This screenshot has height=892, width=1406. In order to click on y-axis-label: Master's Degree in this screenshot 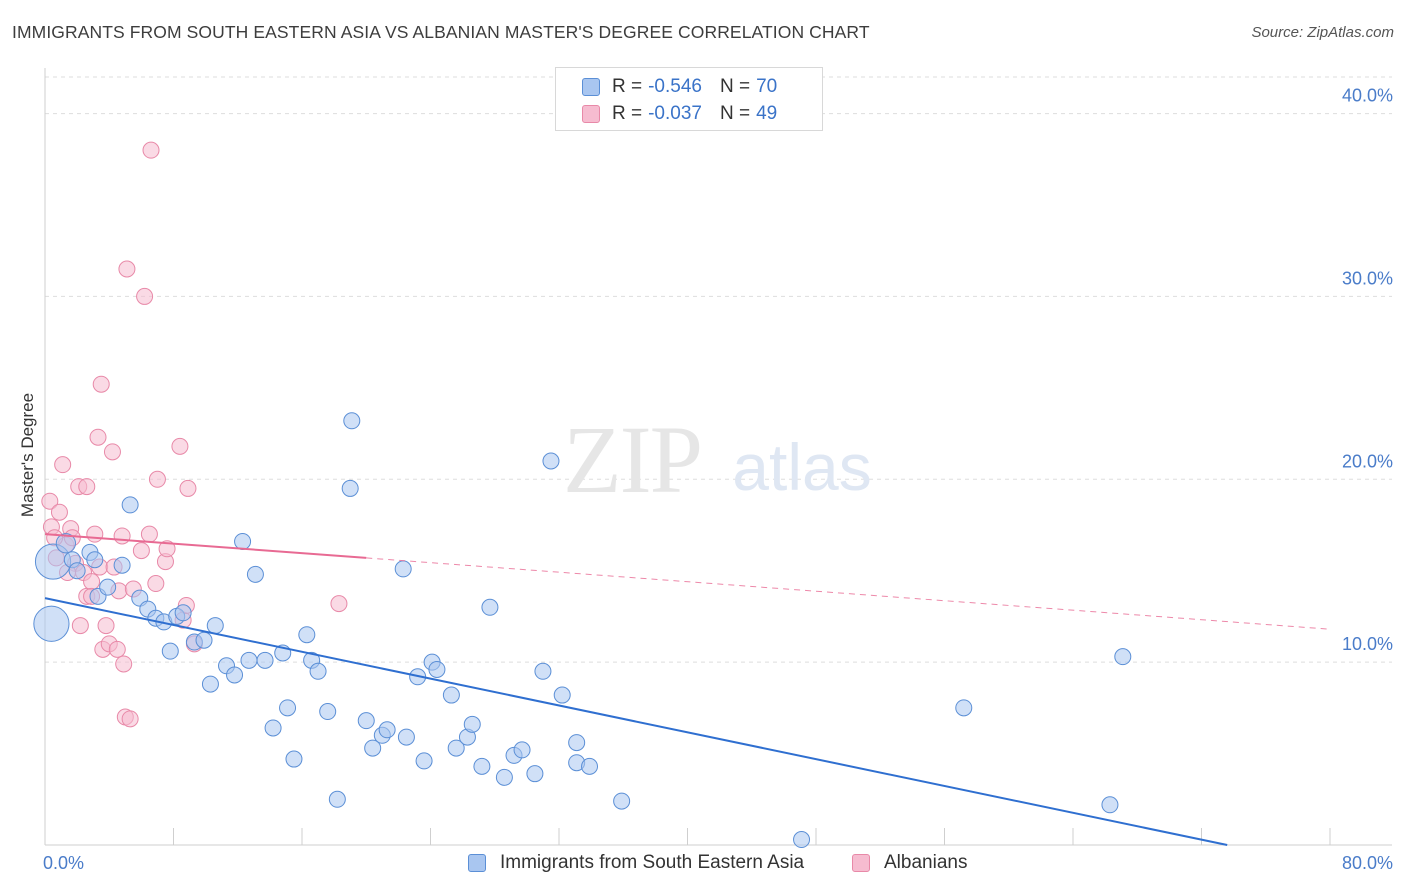, I will do `click(27, 455)`.